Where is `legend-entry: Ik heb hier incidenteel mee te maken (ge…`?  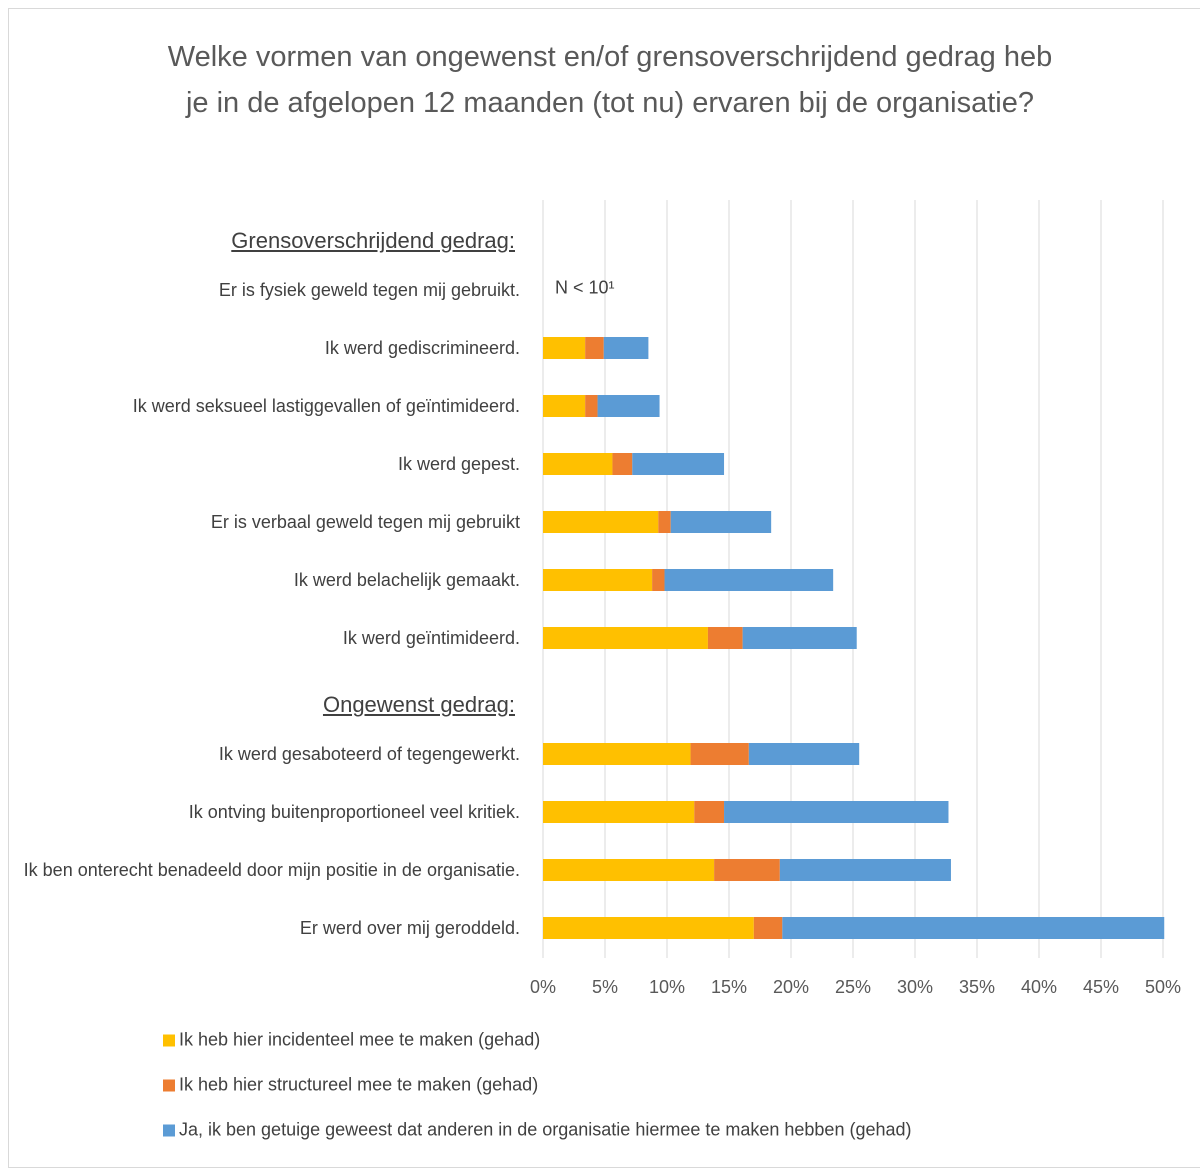
legend-entry: Ik heb hier incidenteel mee te maken (ge… is located at coordinates (351, 1040).